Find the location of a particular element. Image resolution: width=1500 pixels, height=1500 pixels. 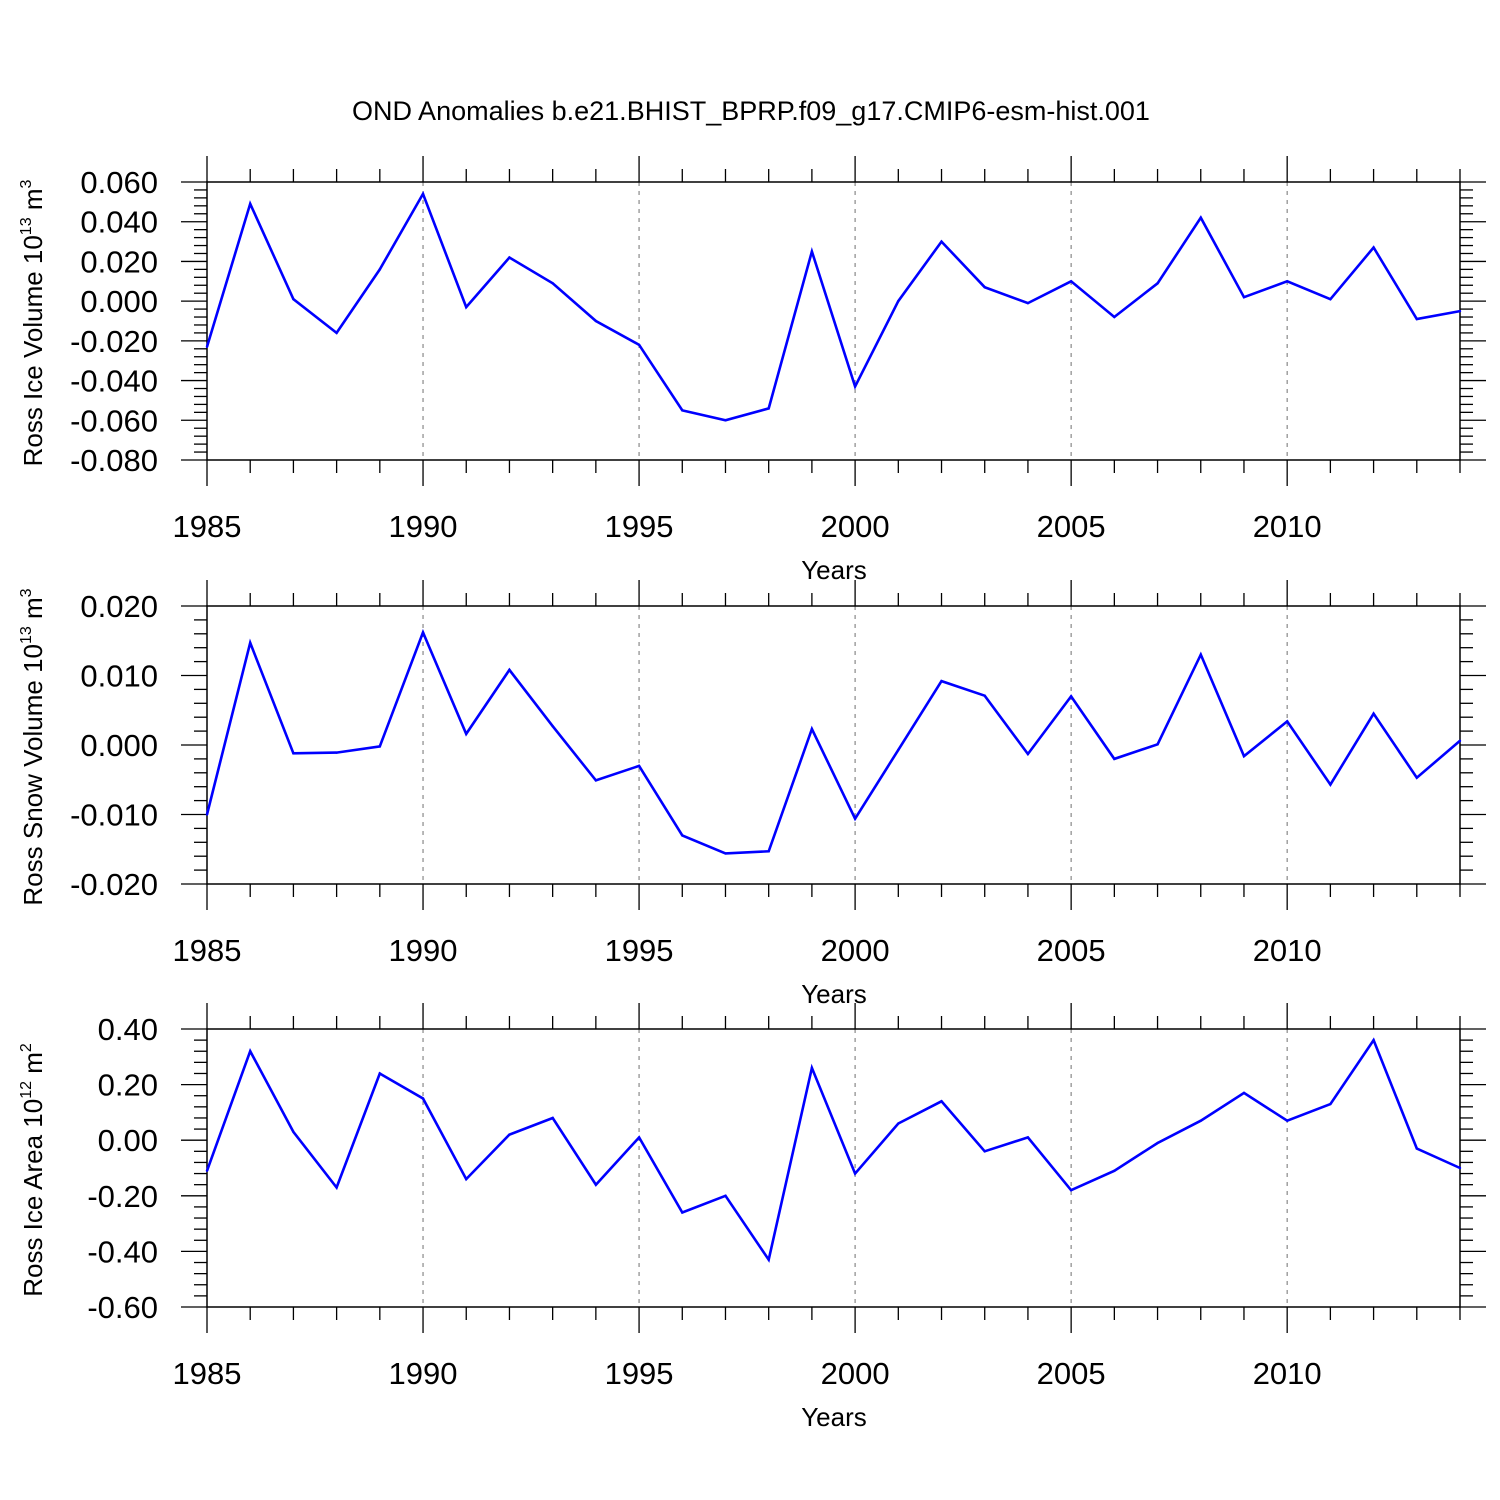

y-tick-label: -0.60 is located at coordinates (122, 1307).